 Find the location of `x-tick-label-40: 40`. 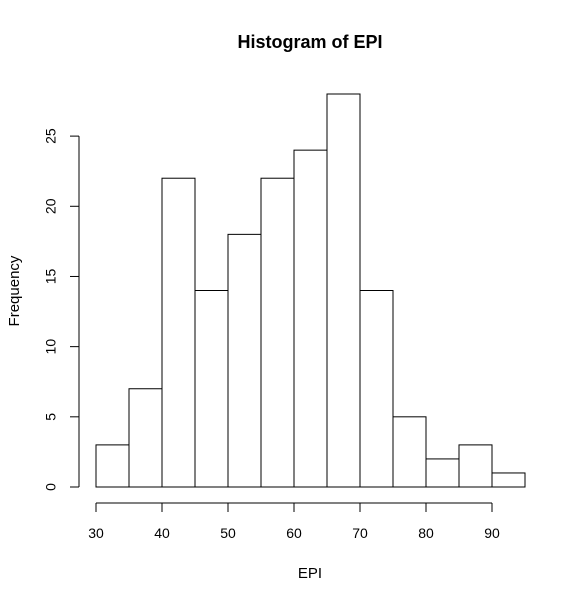

x-tick-label-40: 40 is located at coordinates (162, 533).